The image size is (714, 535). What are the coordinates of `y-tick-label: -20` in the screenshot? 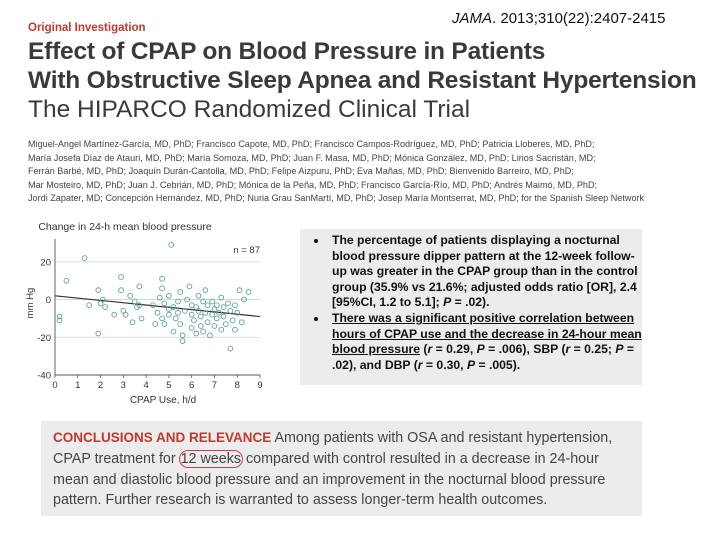 It's located at (44, 338).